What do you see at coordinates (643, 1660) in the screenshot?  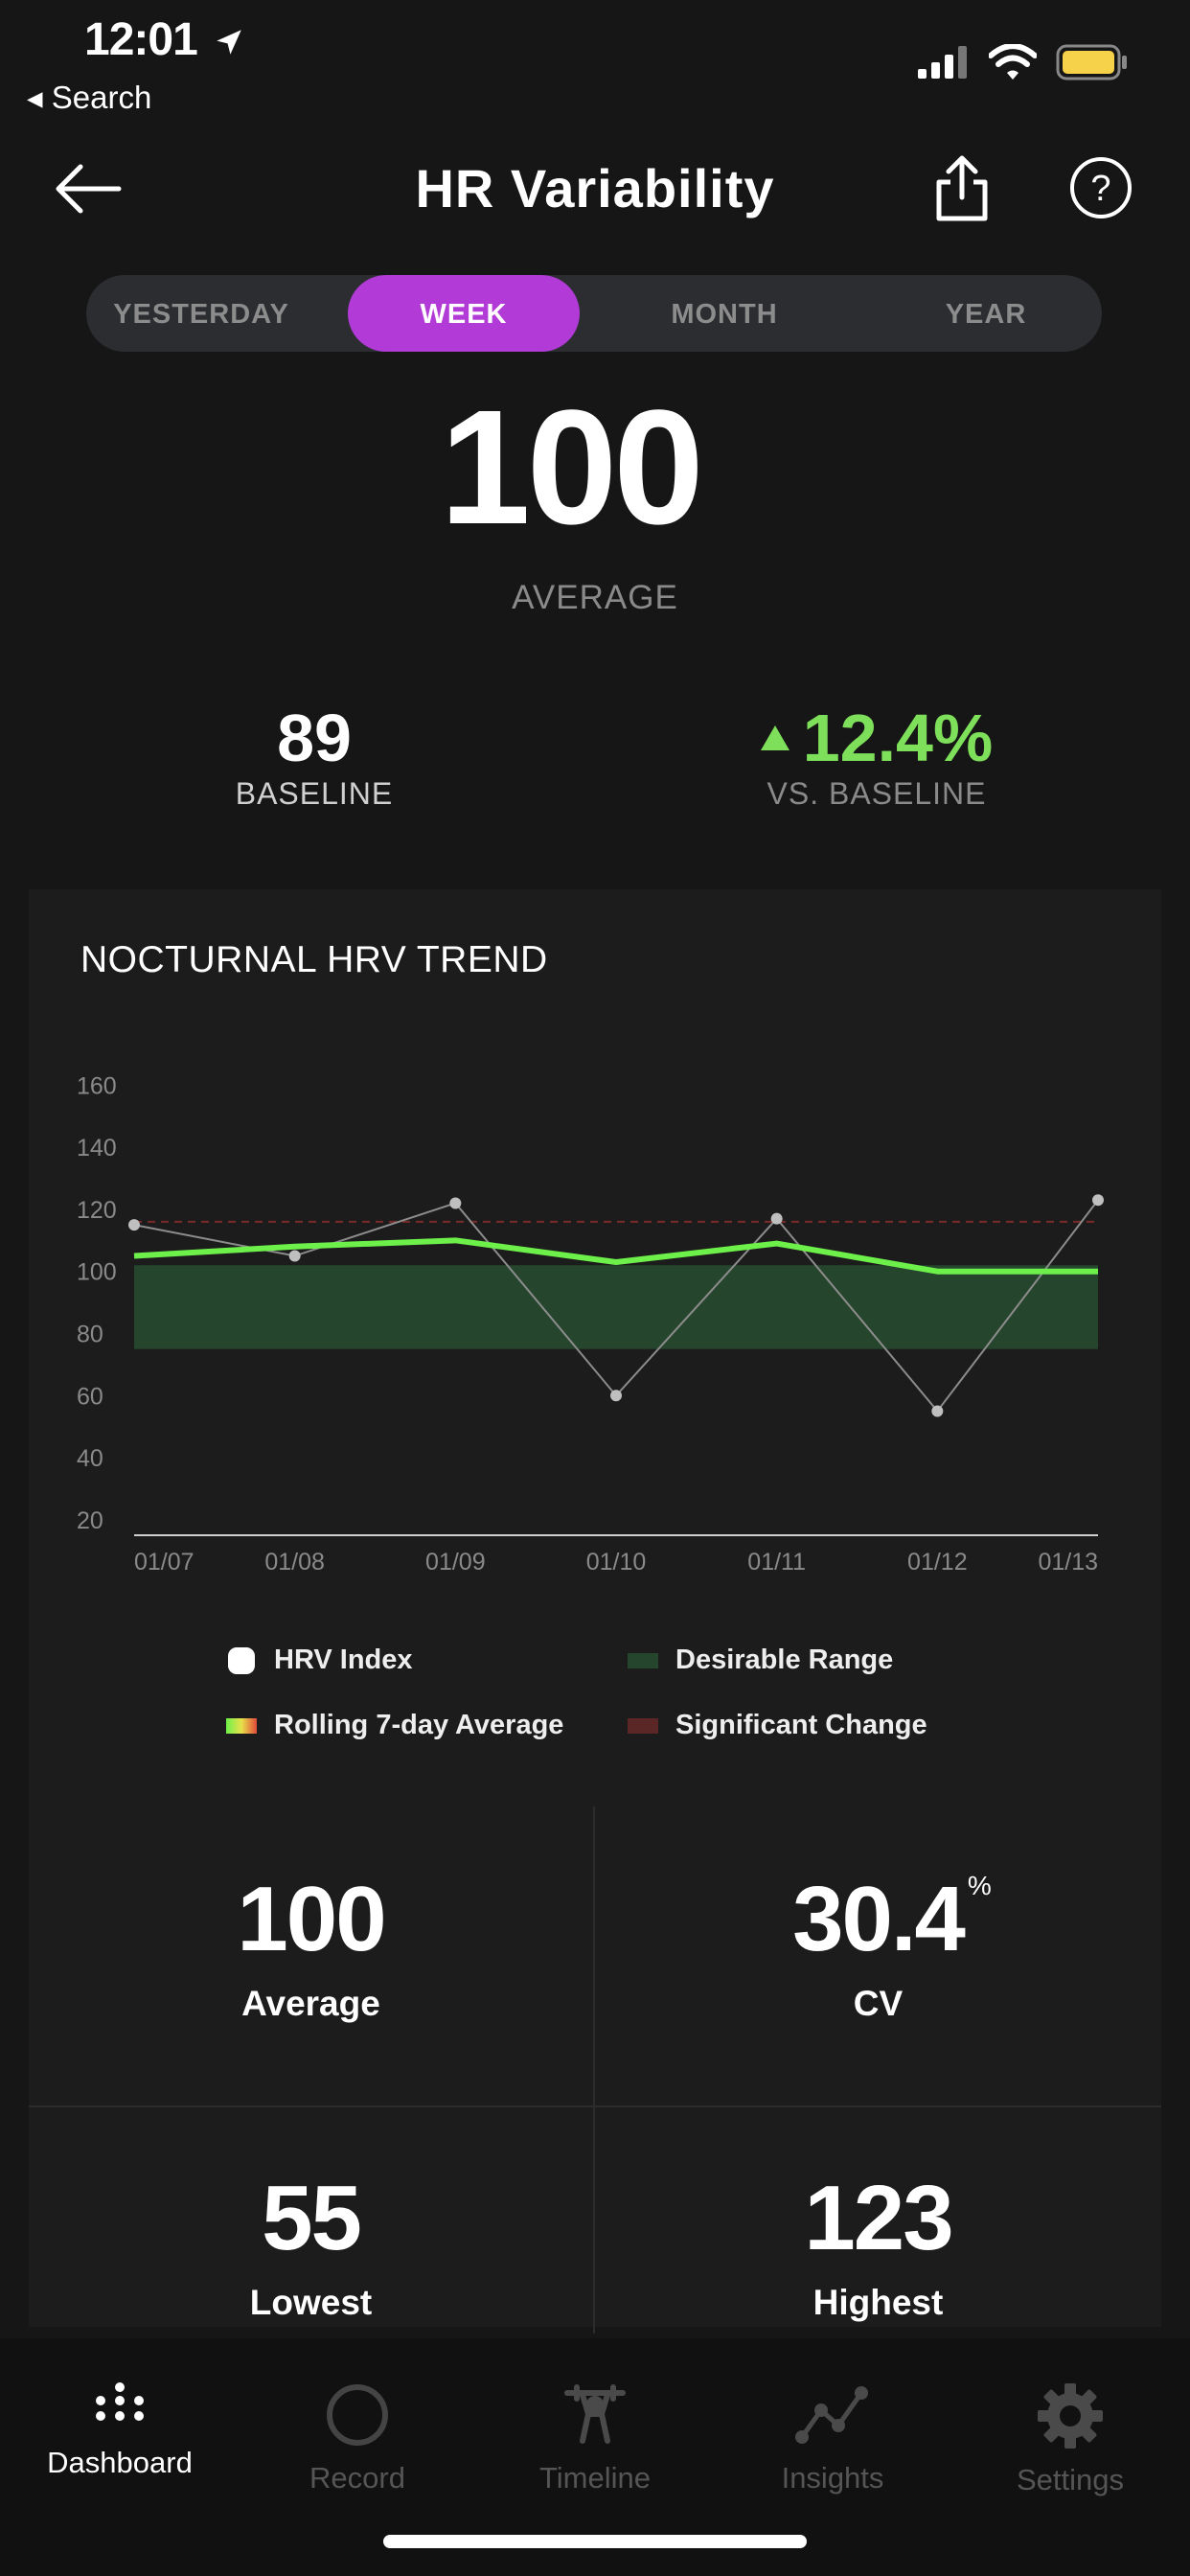 I see `green-swatch-icon` at bounding box center [643, 1660].